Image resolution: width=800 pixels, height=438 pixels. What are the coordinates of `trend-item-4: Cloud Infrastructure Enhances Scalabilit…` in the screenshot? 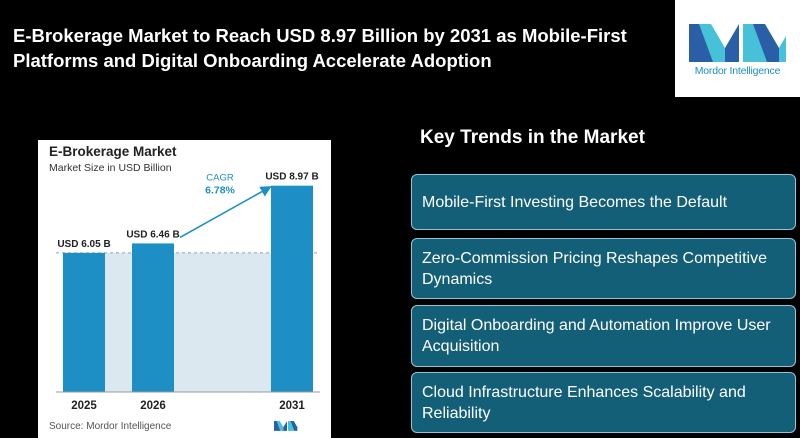 It's located at (603, 402).